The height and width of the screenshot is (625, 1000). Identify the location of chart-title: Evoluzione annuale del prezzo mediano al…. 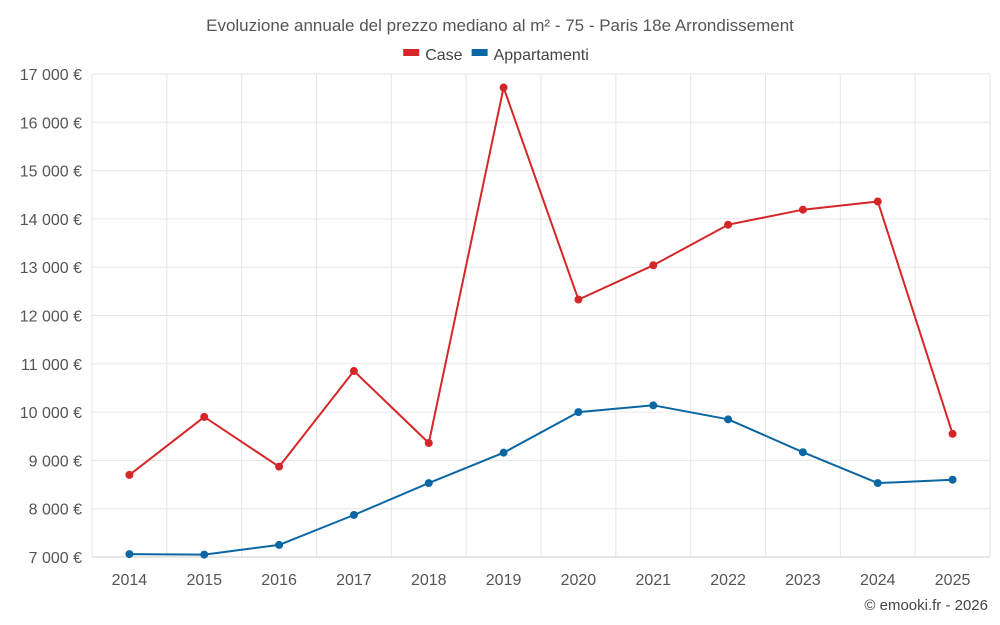
(500, 25).